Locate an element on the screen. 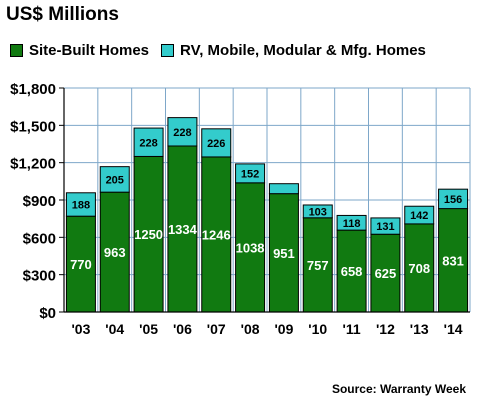  y-tick-label: $1,200 is located at coordinates (33, 164).